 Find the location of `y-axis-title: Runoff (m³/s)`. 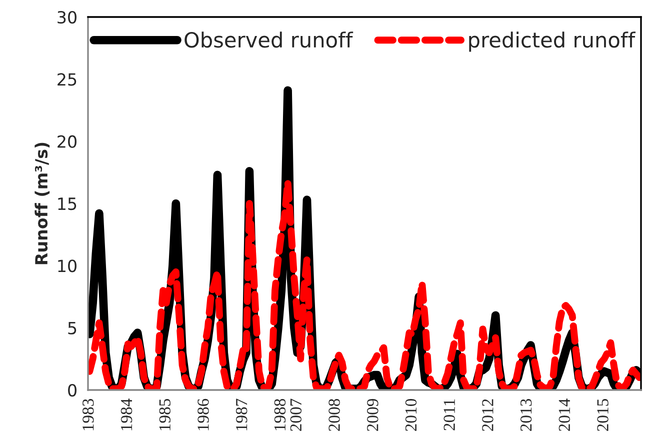

y-axis-title: Runoff (m³/s) is located at coordinates (42, 203).